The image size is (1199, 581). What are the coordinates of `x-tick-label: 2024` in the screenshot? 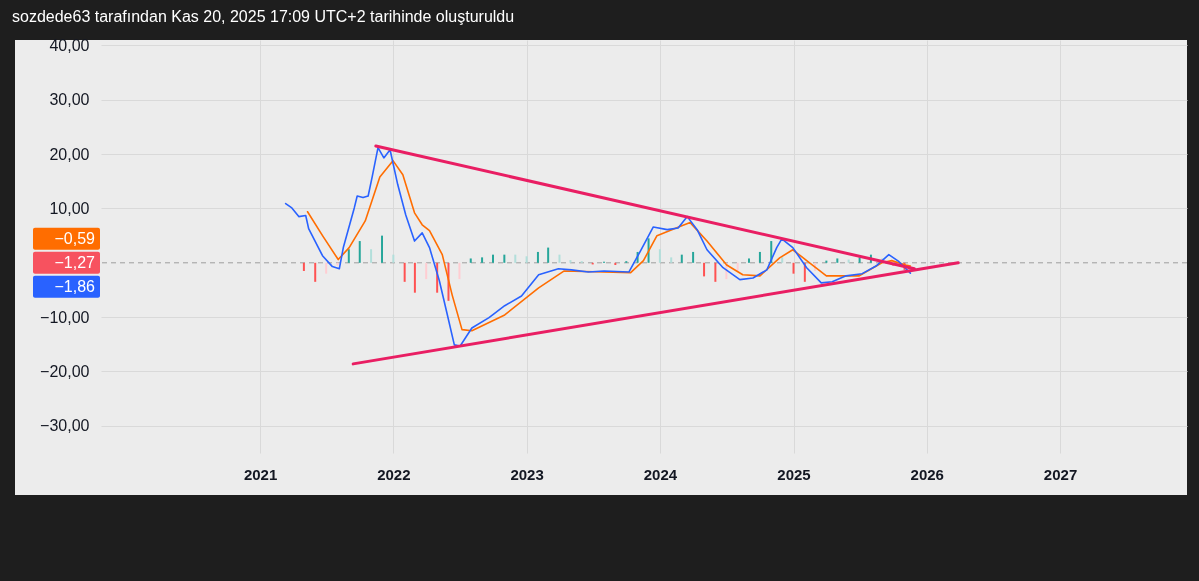 It's located at (660, 474).